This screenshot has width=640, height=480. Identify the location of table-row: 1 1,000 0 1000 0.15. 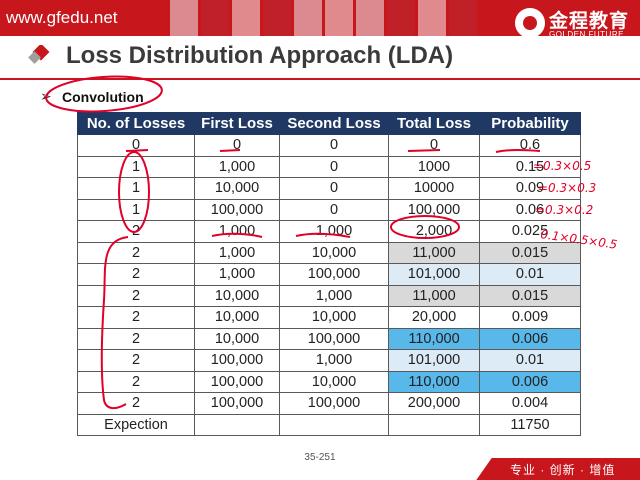
(329, 166).